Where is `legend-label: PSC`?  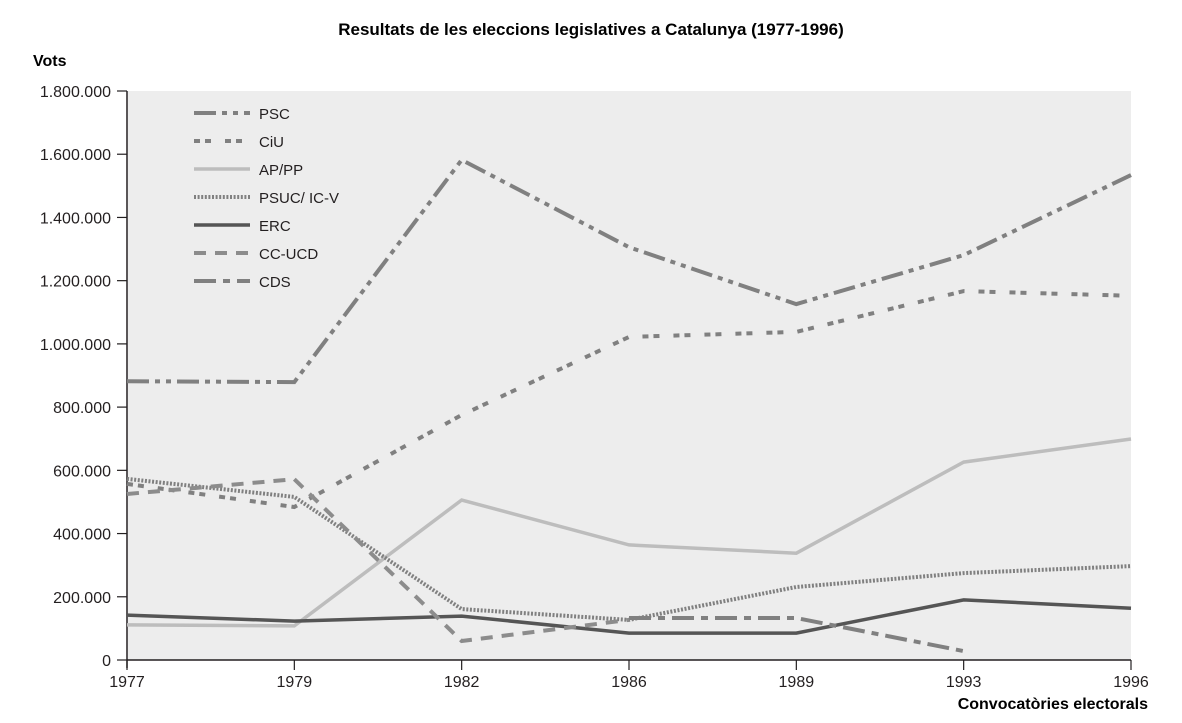 legend-label: PSC is located at coordinates (274, 114).